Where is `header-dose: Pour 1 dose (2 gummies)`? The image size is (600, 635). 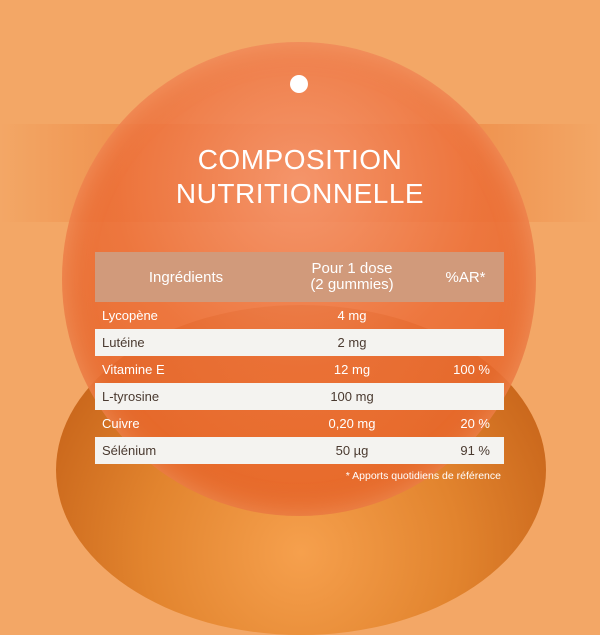 header-dose: Pour 1 dose (2 gummies) is located at coordinates (352, 277).